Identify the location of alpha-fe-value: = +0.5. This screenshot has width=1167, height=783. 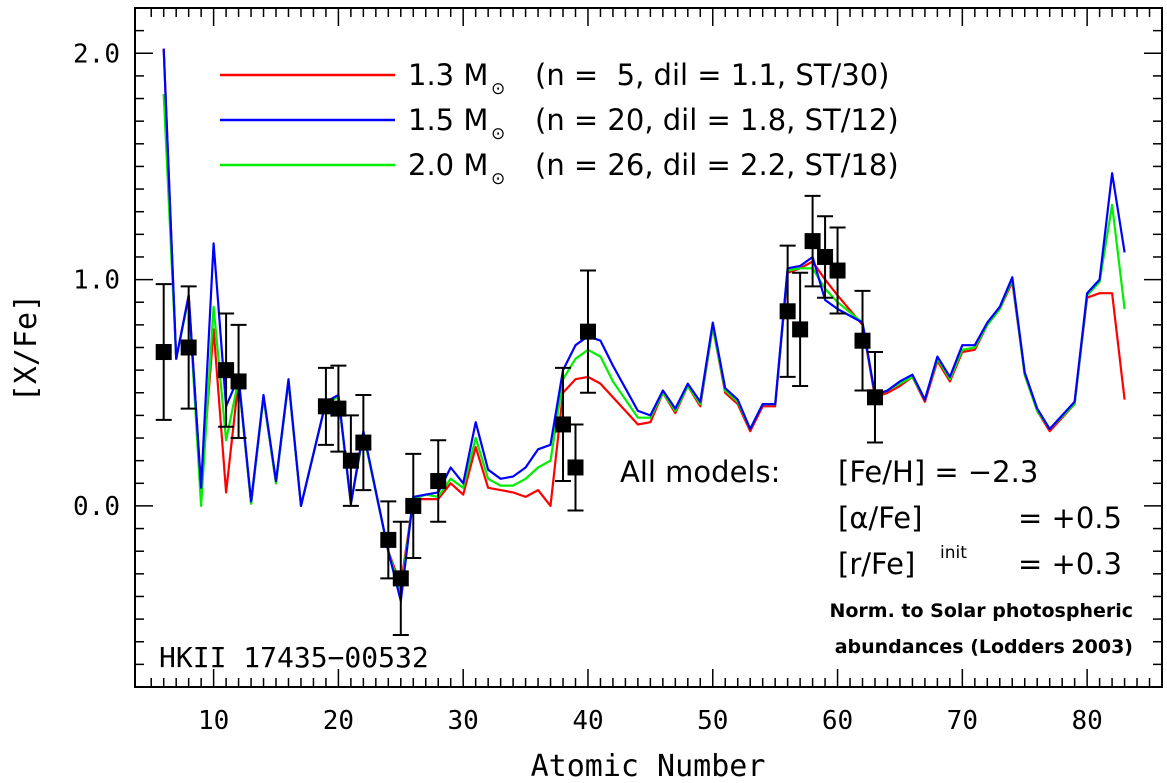
(1070, 518).